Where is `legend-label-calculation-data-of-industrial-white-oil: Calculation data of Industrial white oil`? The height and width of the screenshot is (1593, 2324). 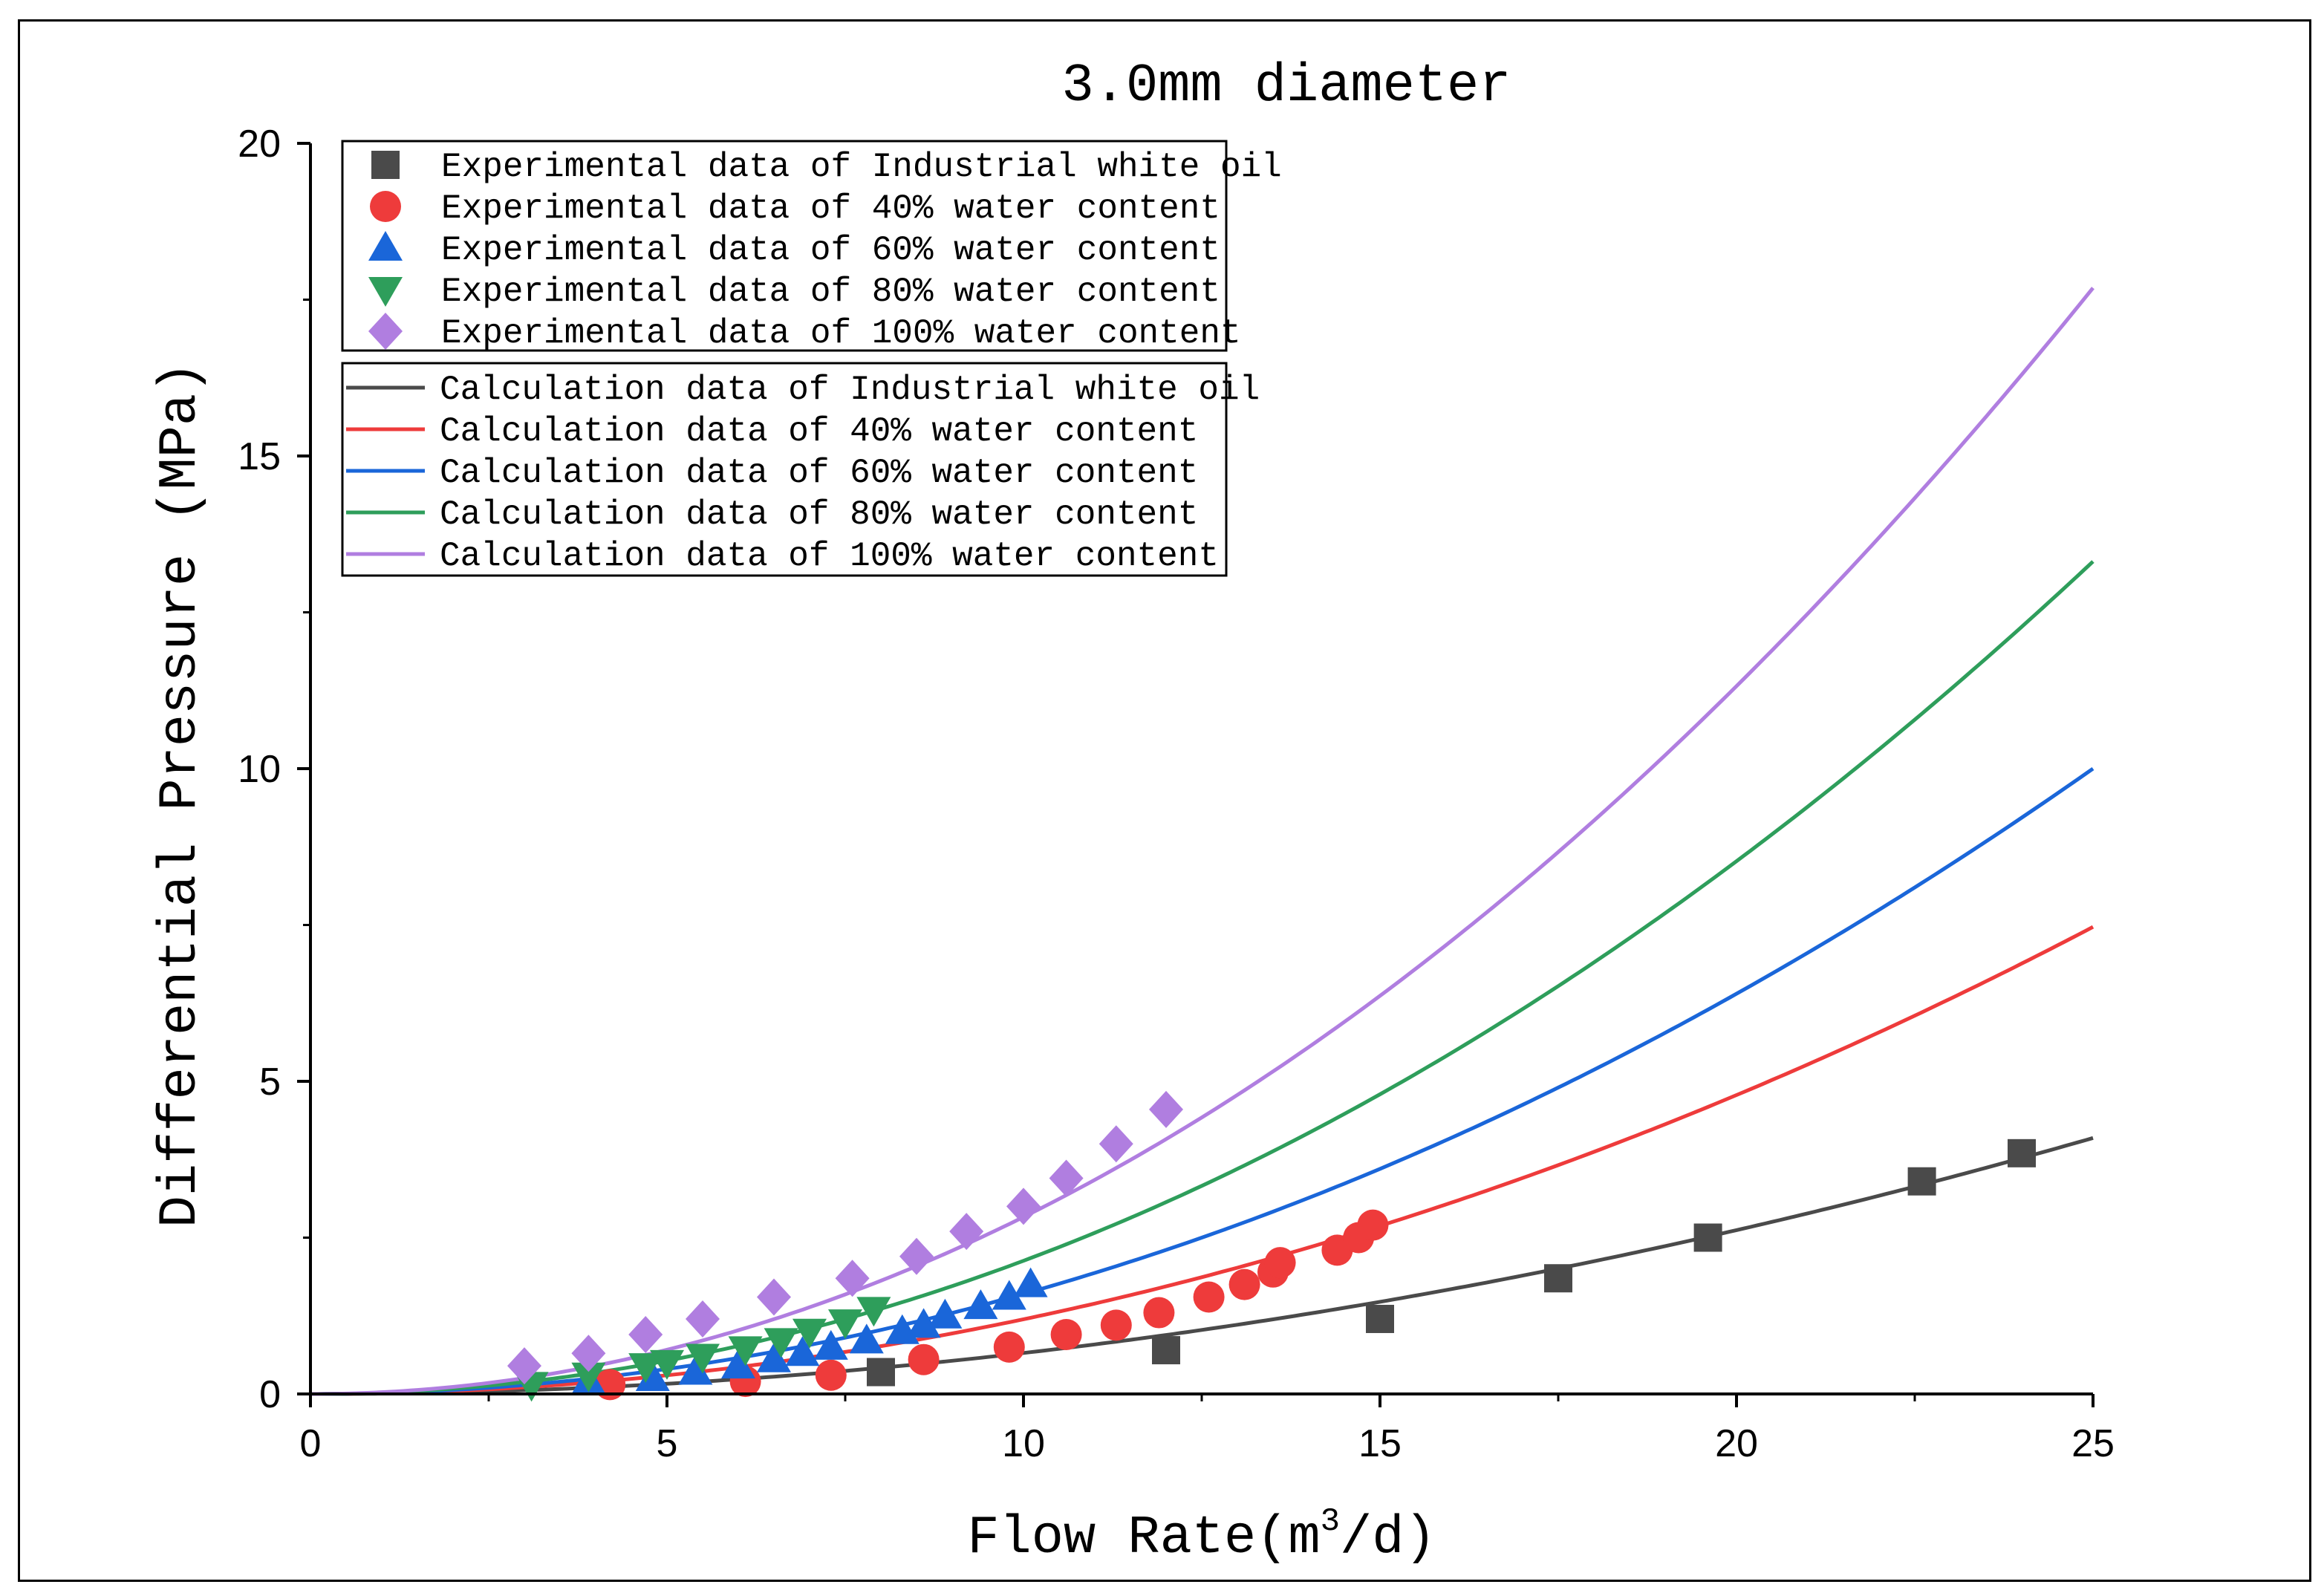
legend-label-calculation-data-of-industrial-white-oil: Calculation data of Industrial white oil is located at coordinates (850, 390).